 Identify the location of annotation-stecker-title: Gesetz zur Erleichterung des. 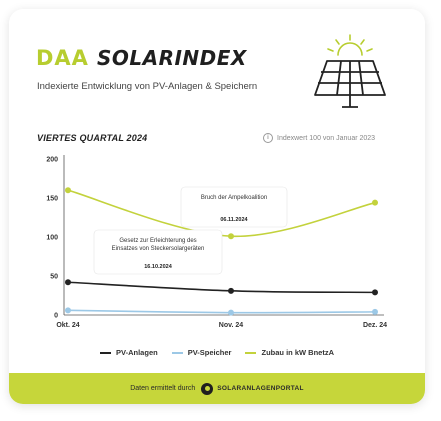
(157, 241).